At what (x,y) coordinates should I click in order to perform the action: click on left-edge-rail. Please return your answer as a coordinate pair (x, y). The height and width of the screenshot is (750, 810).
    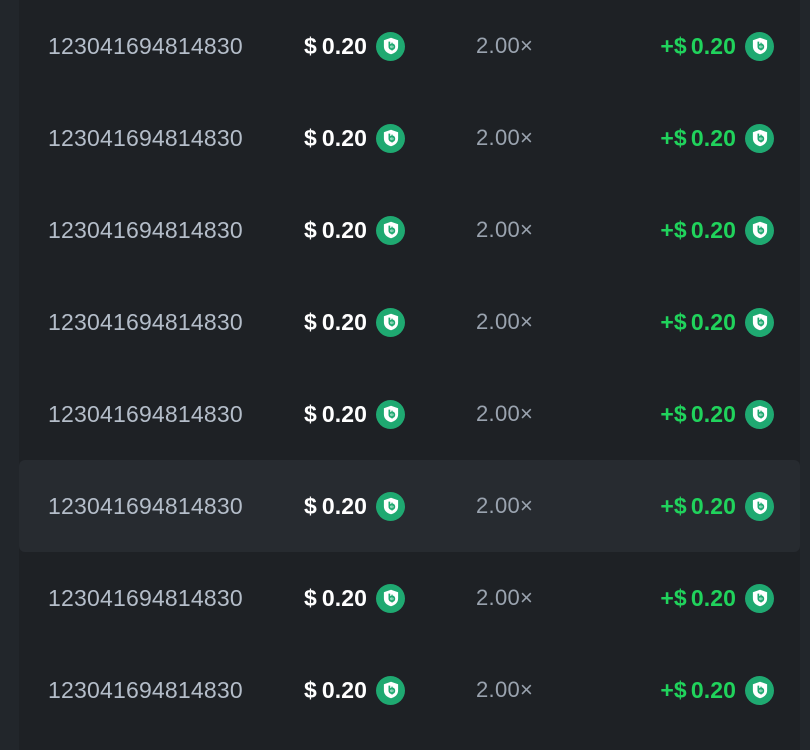
    Looking at the image, I should click on (9, 375).